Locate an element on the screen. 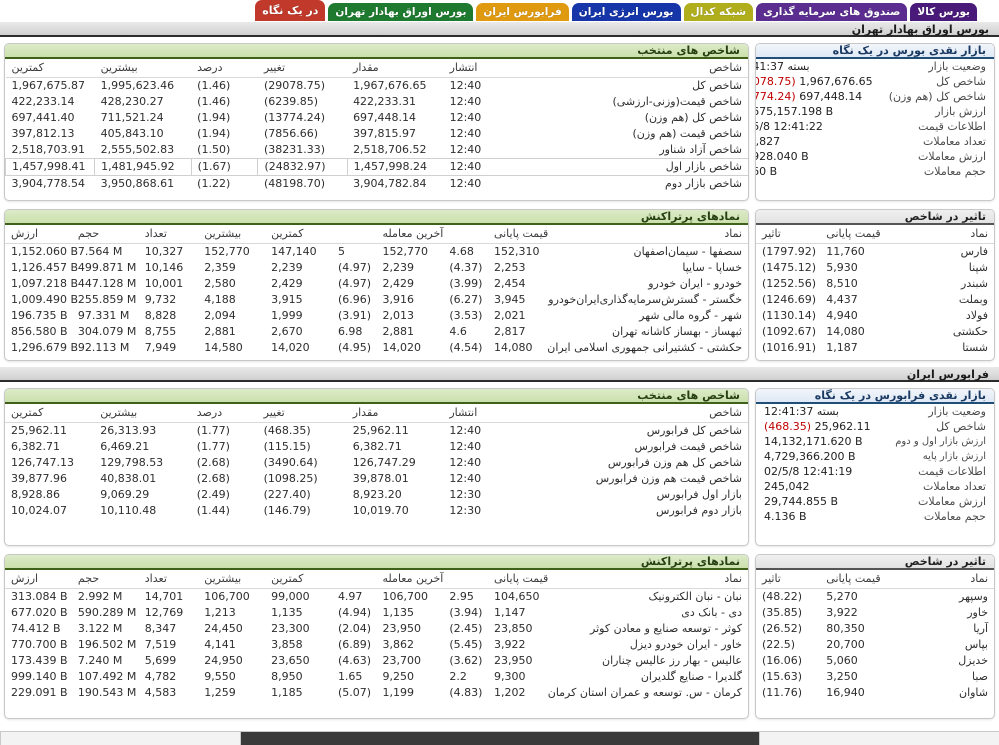  tab-4: فرابورس ایران is located at coordinates (522, 12).